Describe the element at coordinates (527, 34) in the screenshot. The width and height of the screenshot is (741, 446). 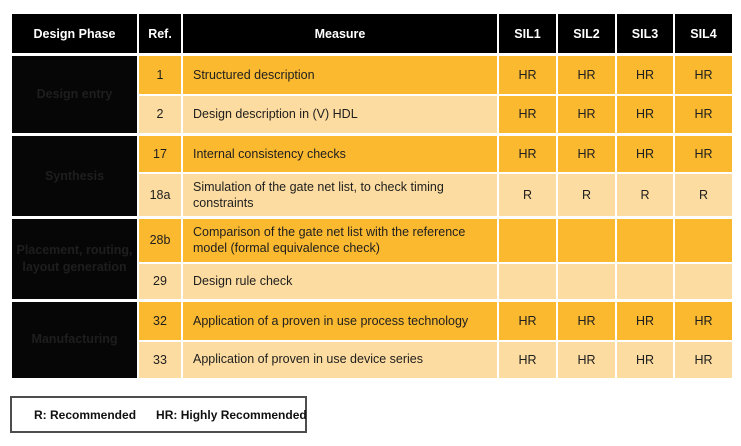
I see `column-header-sil1: SIL1` at that location.